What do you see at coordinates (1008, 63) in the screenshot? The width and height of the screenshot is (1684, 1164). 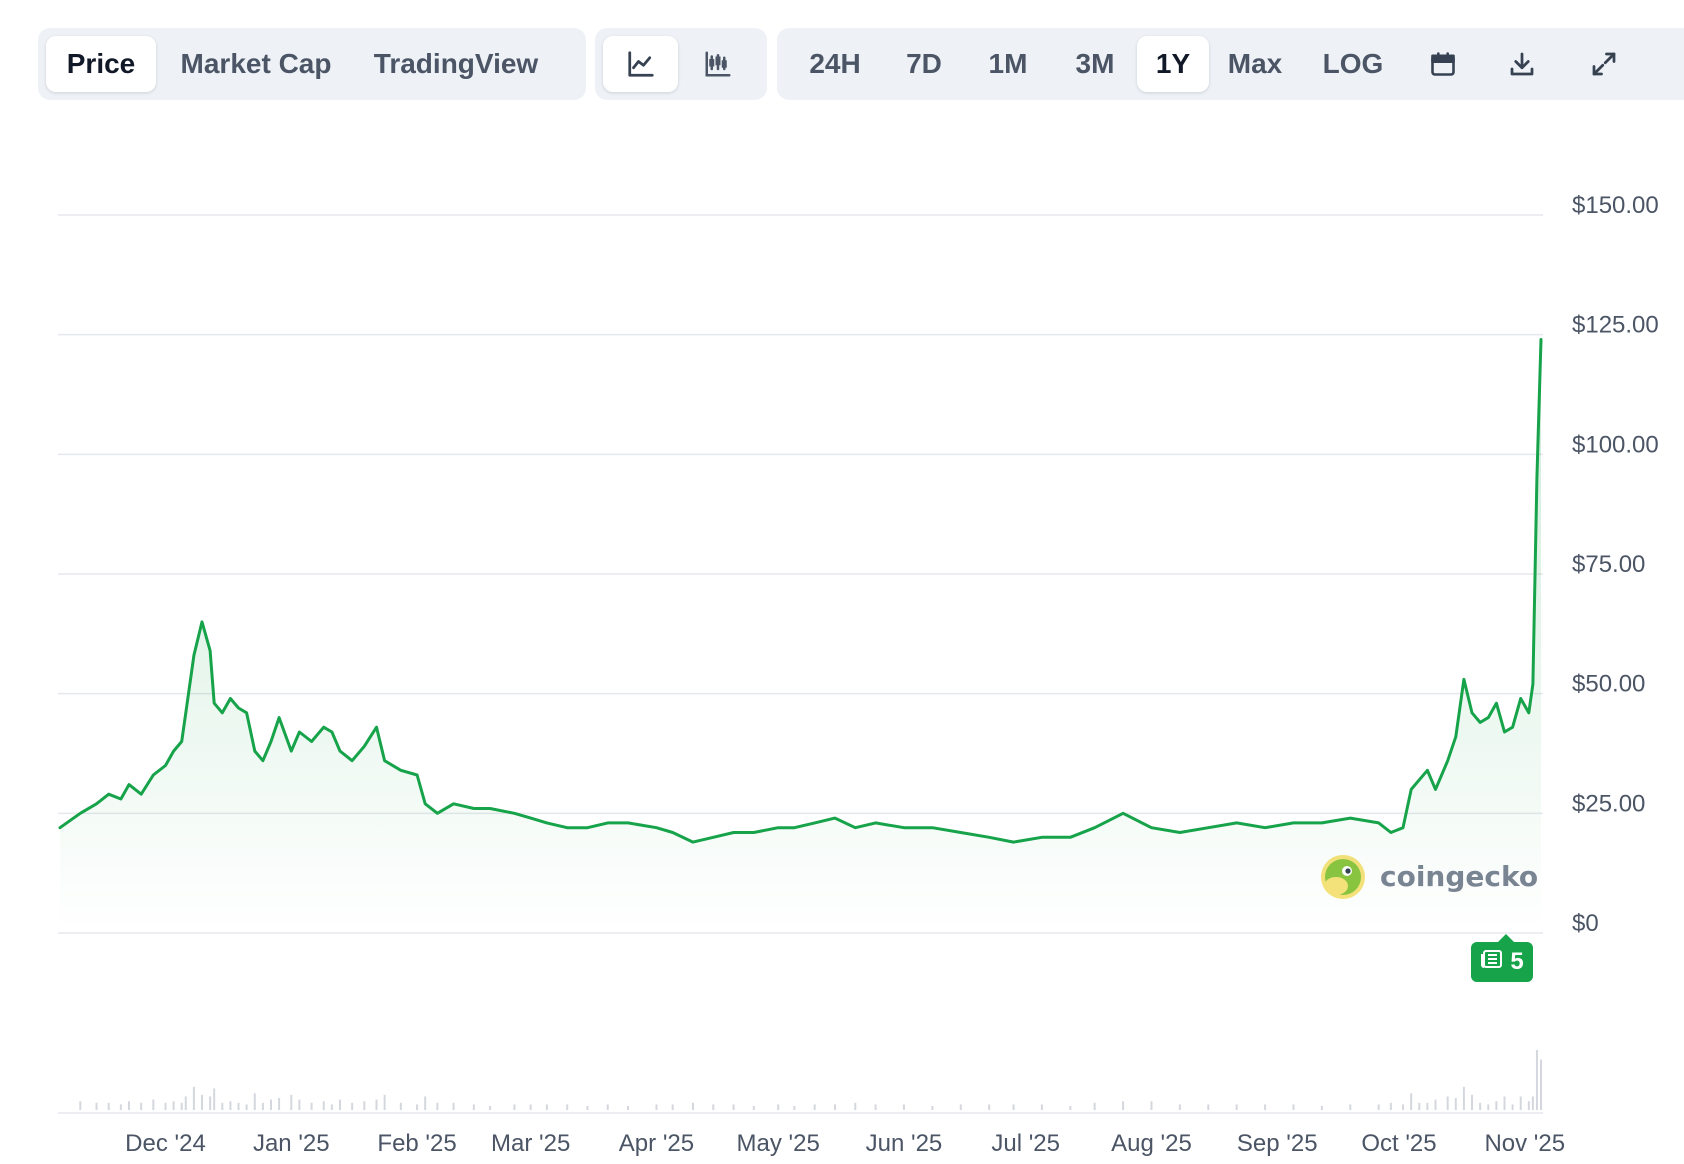 I see `range-1m: 1M` at bounding box center [1008, 63].